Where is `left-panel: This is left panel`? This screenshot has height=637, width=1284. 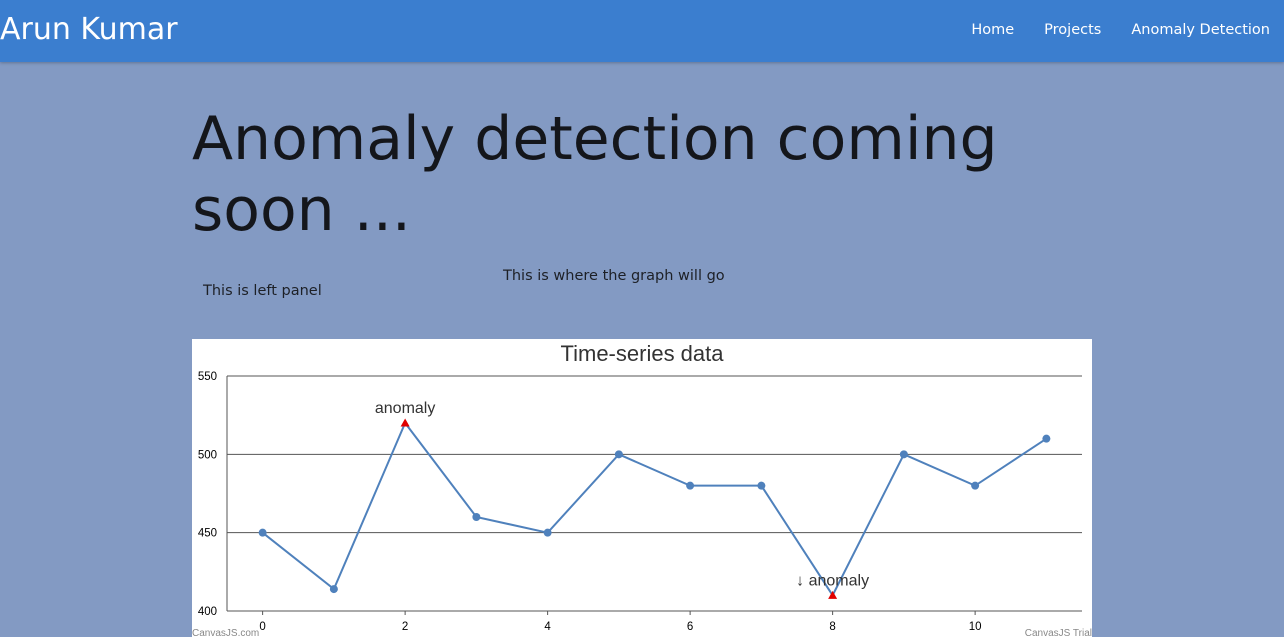 left-panel: This is left panel is located at coordinates (262, 291).